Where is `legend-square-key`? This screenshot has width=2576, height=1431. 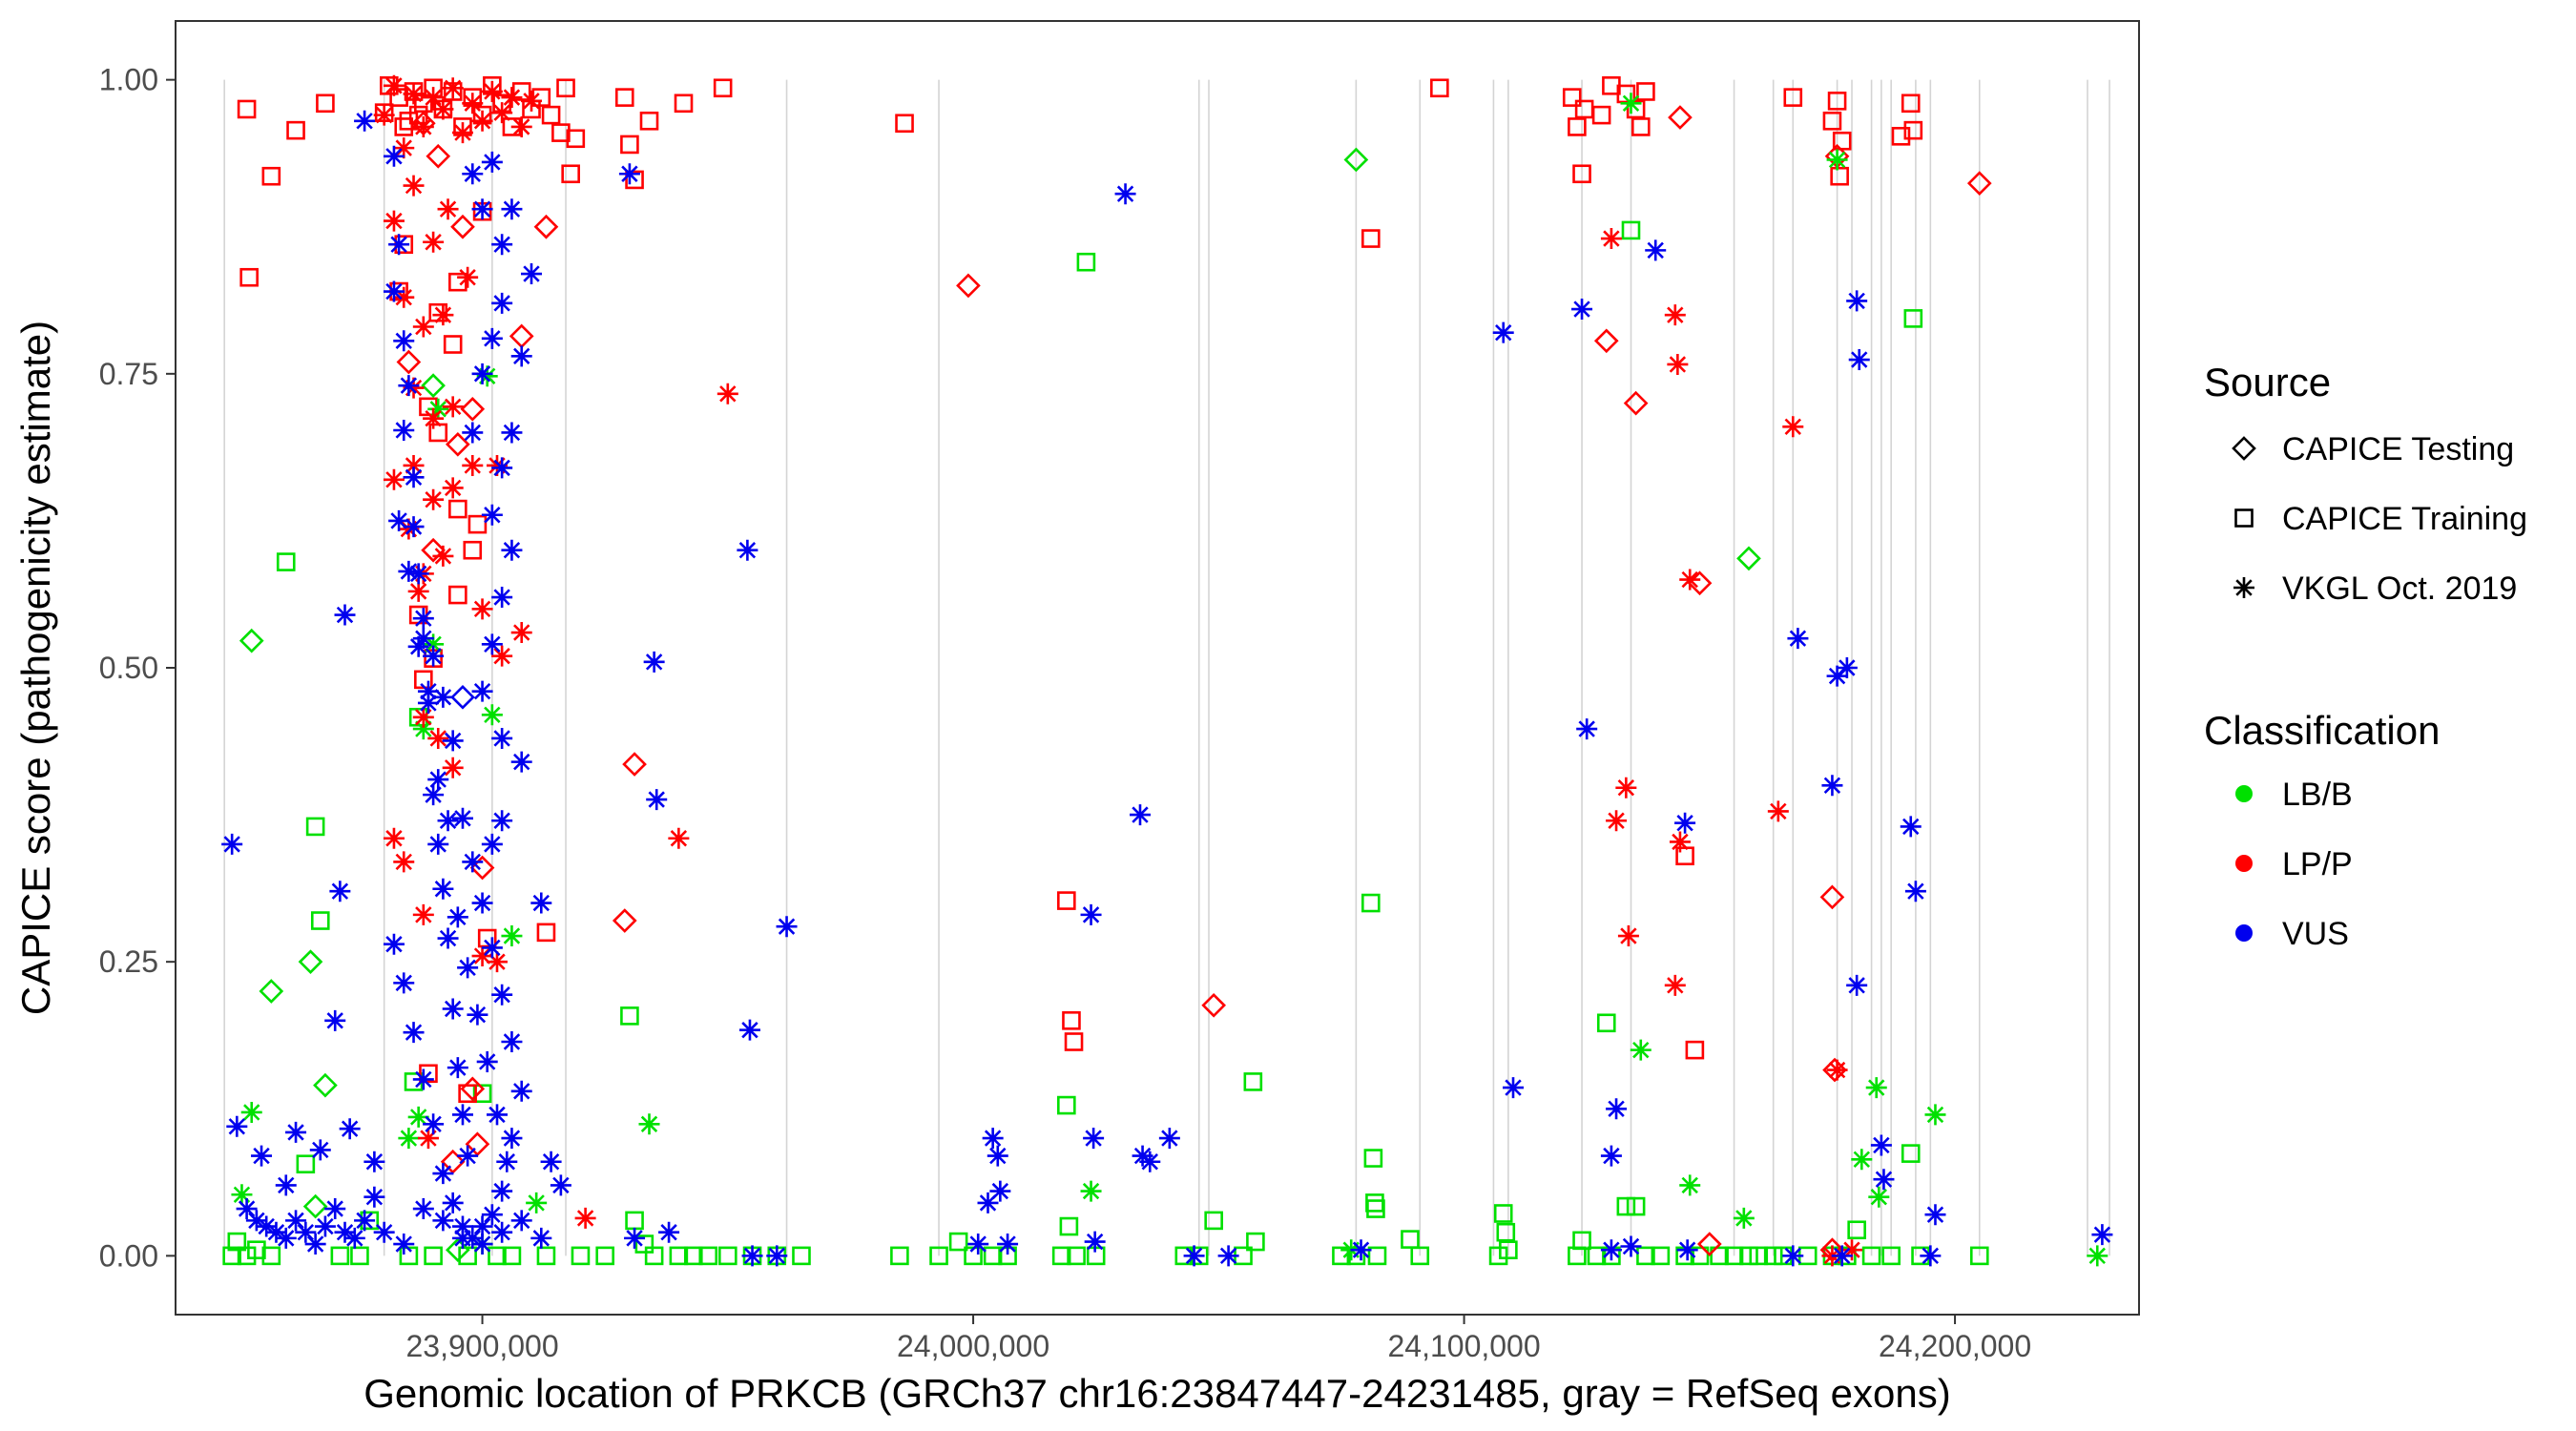 legend-square-key is located at coordinates (2244, 518).